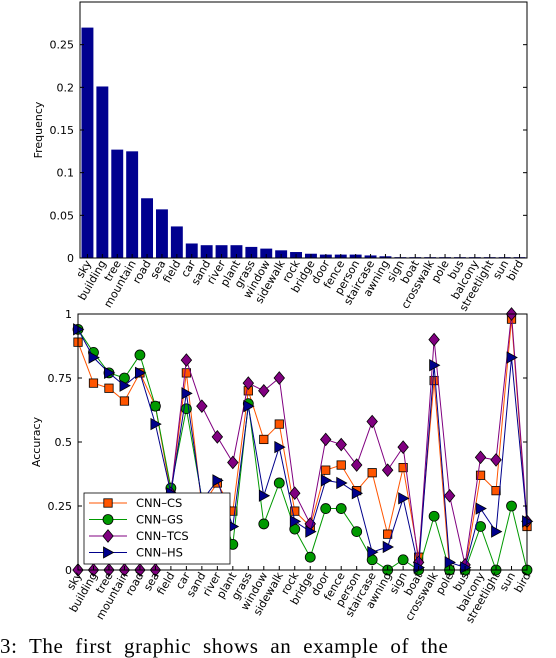  What do you see at coordinates (356, 465) in the screenshot?
I see `point-cnn-tcs-person` at bounding box center [356, 465].